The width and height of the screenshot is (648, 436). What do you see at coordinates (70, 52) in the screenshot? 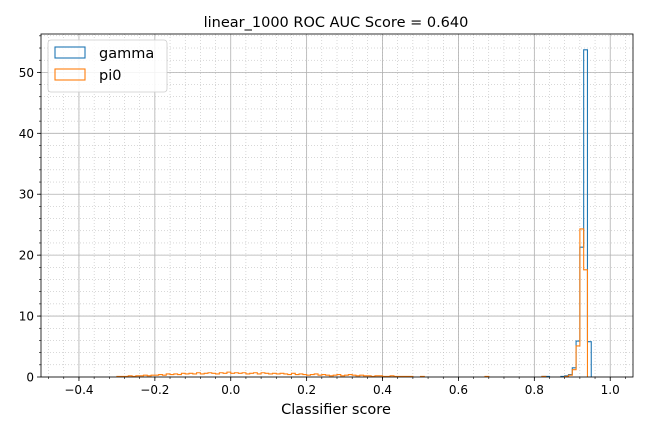
I see `legend-swatch-gamma` at bounding box center [70, 52].